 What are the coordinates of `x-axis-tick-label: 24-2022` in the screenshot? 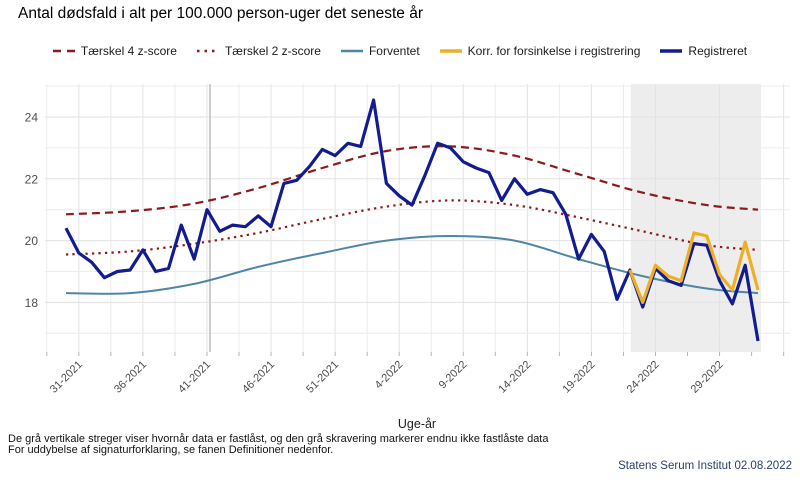 It's located at (643, 377).